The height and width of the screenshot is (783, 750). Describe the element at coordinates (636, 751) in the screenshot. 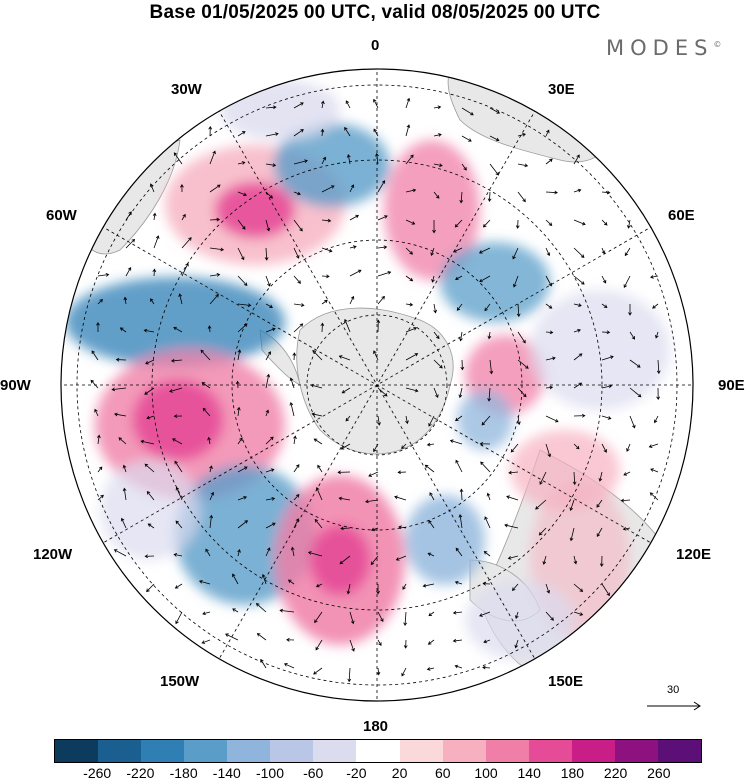

I see `colorbar-swatch` at that location.